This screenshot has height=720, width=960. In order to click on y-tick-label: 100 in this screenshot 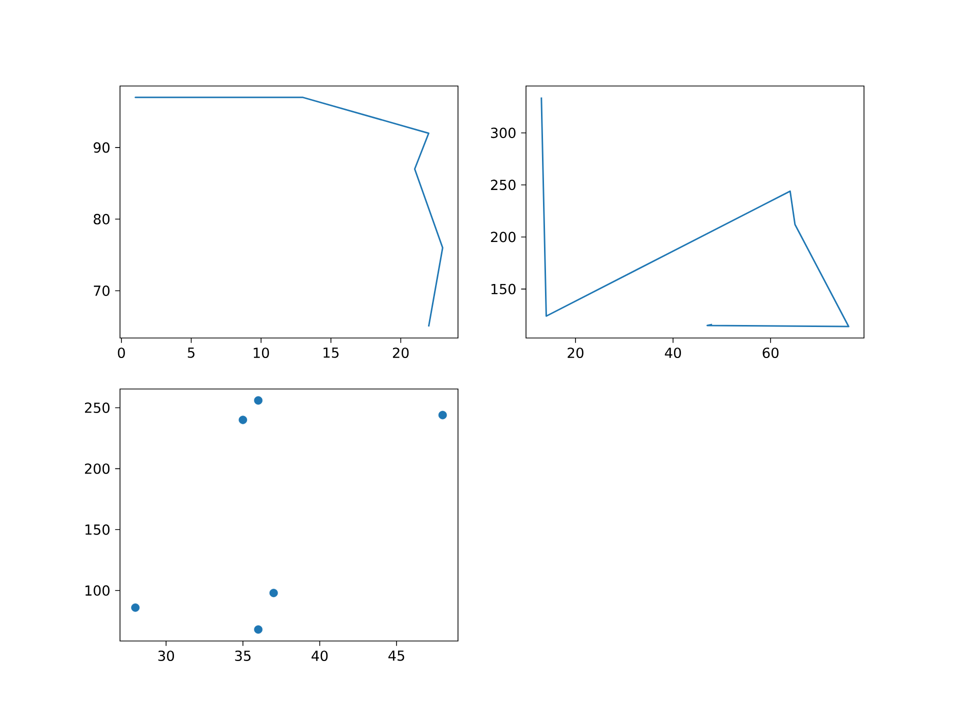, I will do `click(97, 590)`.